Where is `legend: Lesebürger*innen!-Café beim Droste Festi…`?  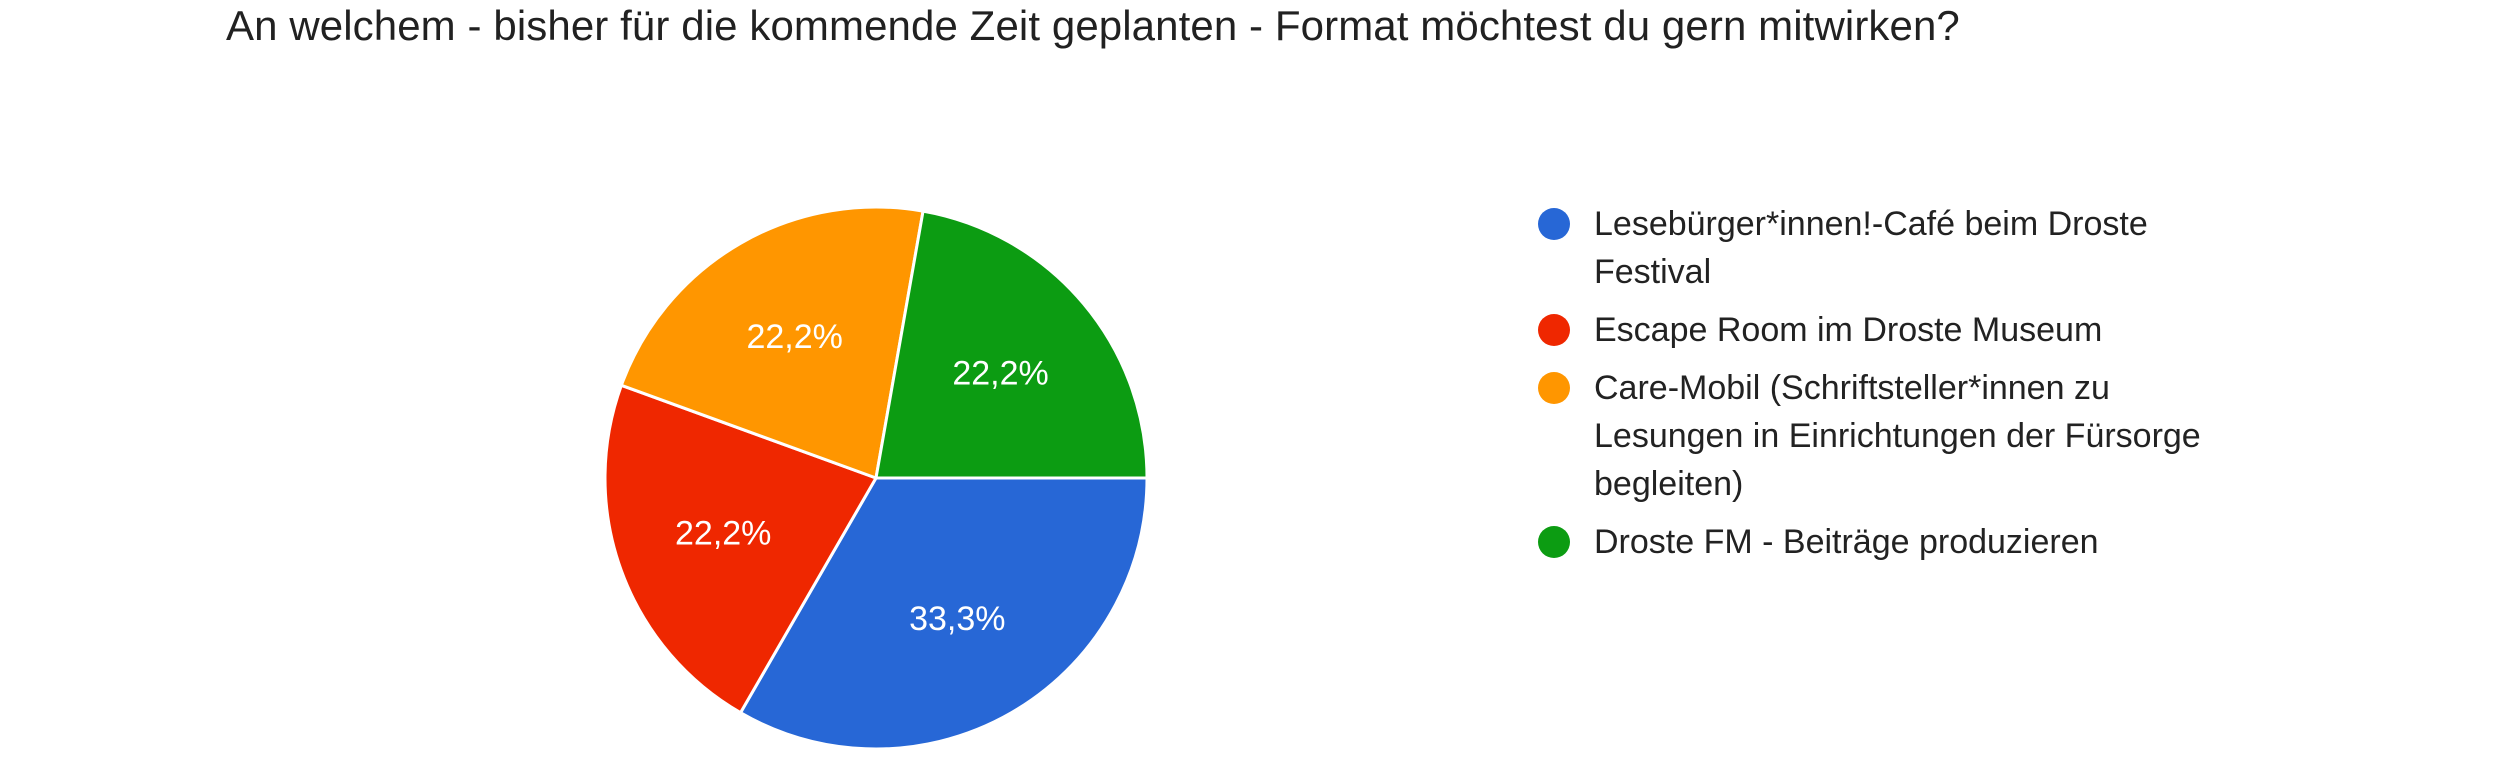 legend: Lesebürger*innen!-Café beim Droste Festi… is located at coordinates (1898, 388).